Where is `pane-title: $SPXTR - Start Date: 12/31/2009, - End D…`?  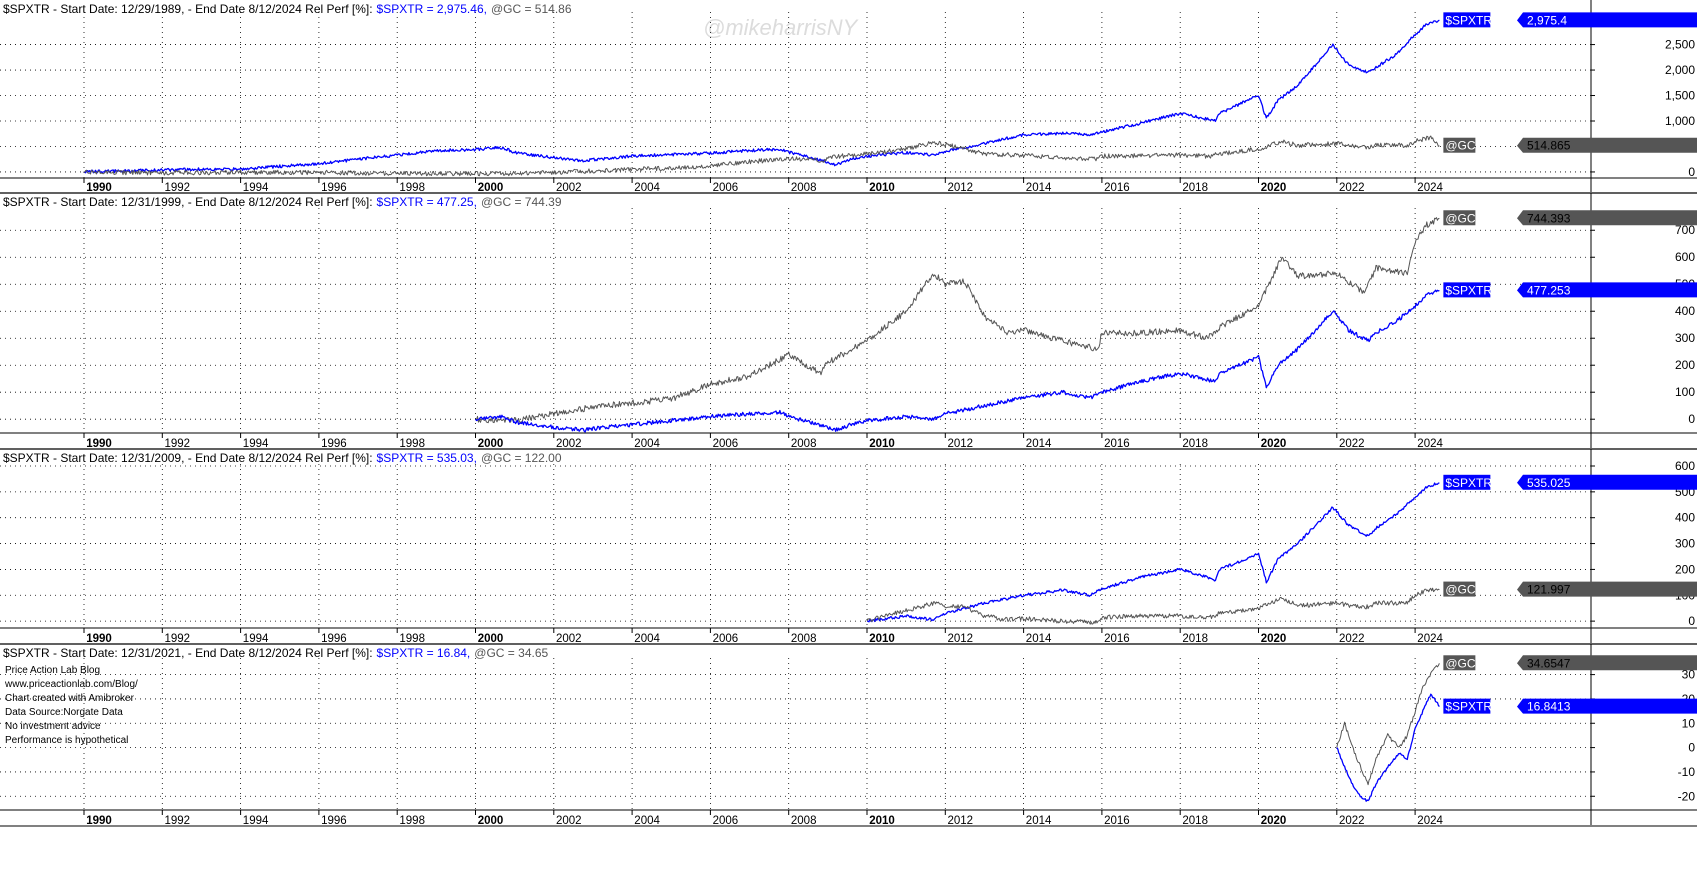
pane-title: $SPXTR - Start Date: 12/31/2009, - End D… is located at coordinates (282, 458).